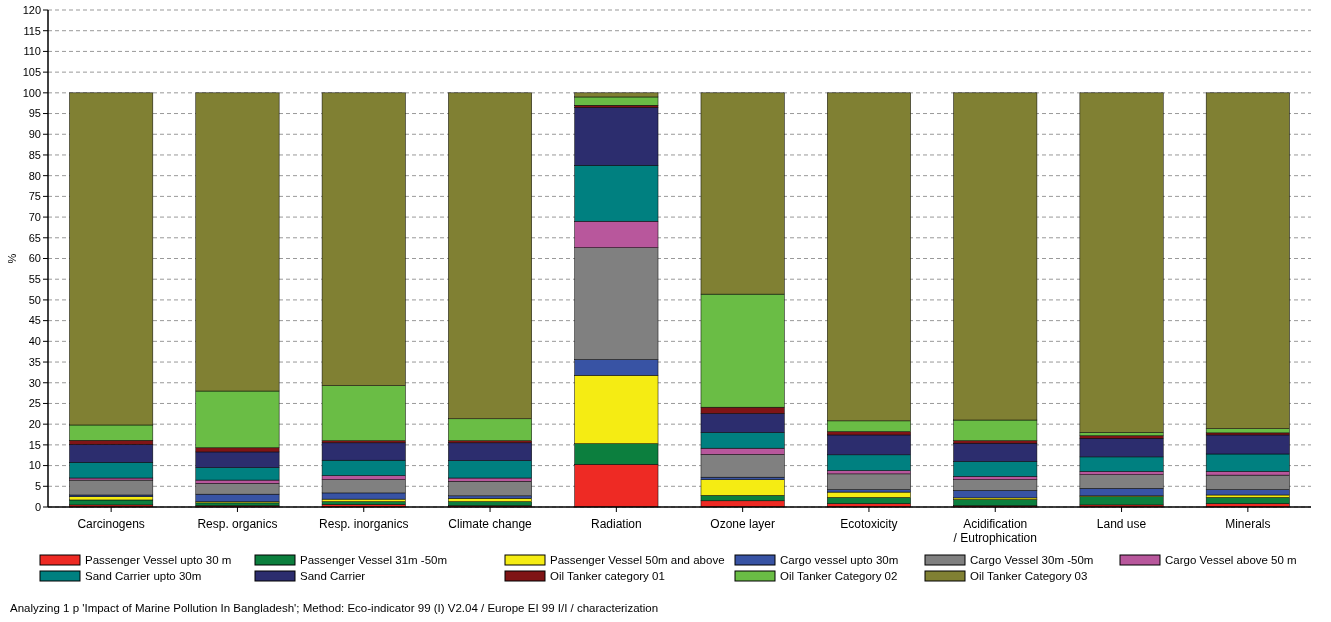 The width and height of the screenshot is (1331, 622). What do you see at coordinates (616, 524) in the screenshot?
I see `x-tick-label: Radiation` at bounding box center [616, 524].